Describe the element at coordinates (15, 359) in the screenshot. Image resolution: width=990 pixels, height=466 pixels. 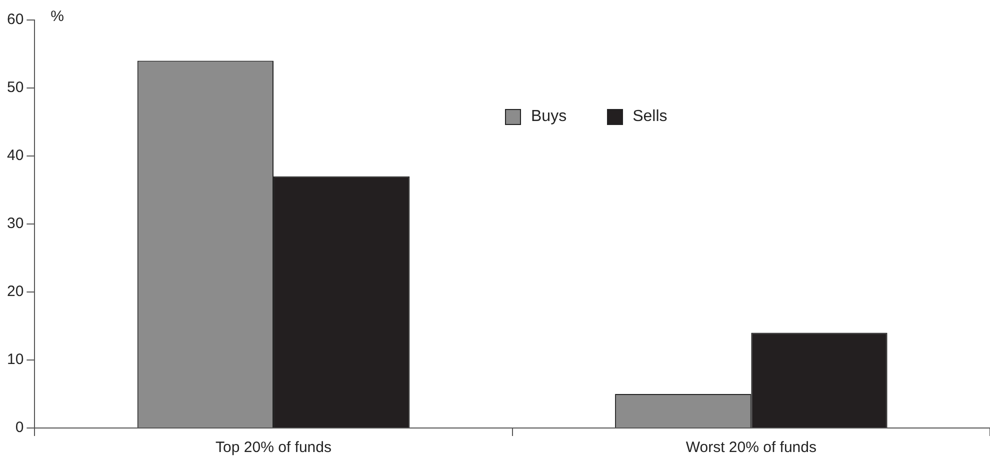
I see `y-tick-label: 10` at that location.